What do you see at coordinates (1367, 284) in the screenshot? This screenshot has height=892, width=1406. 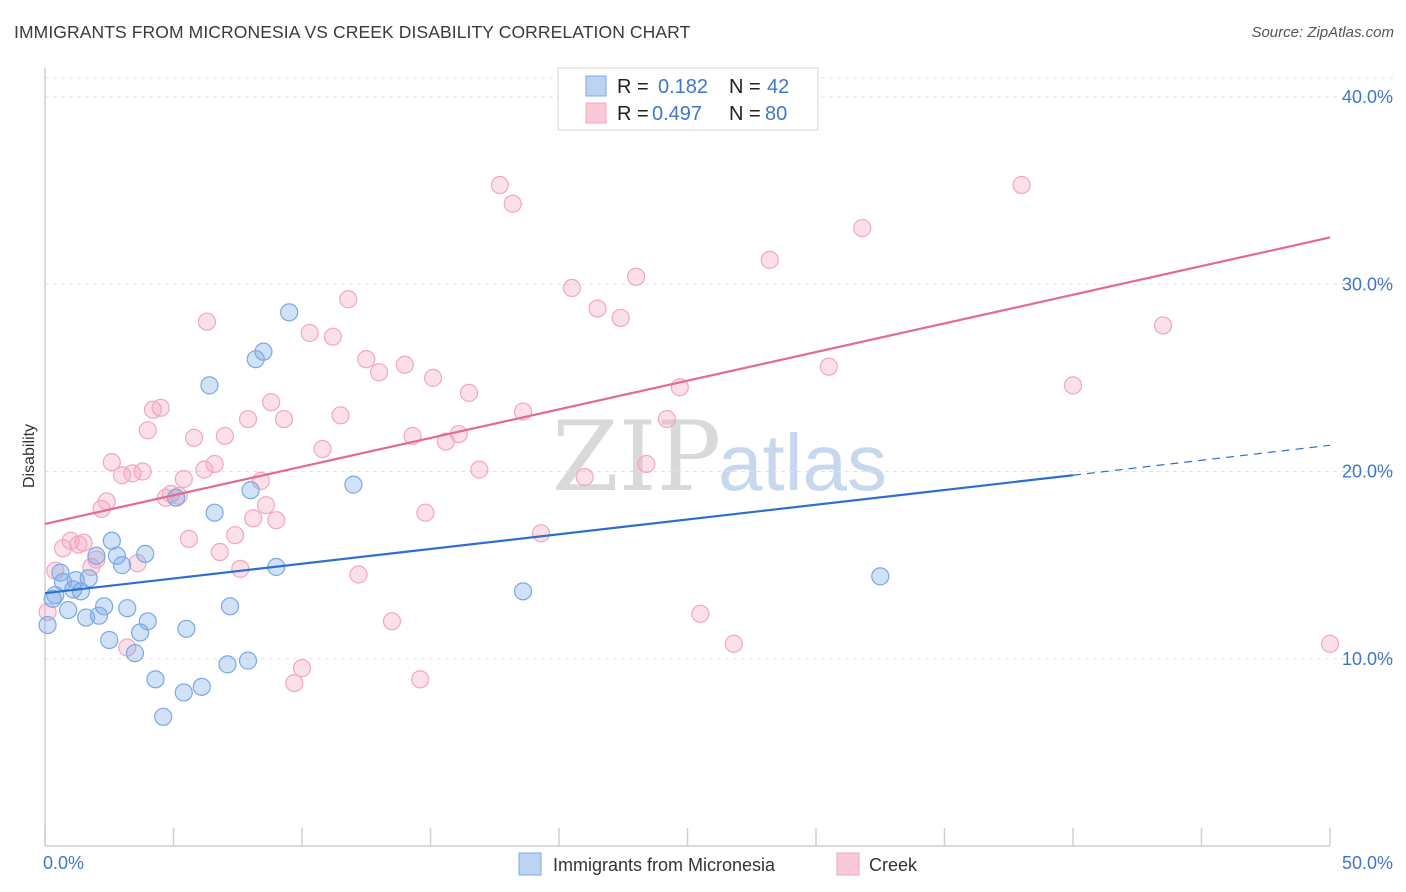 I see `y-tick-label: 30.0%` at bounding box center [1367, 284].